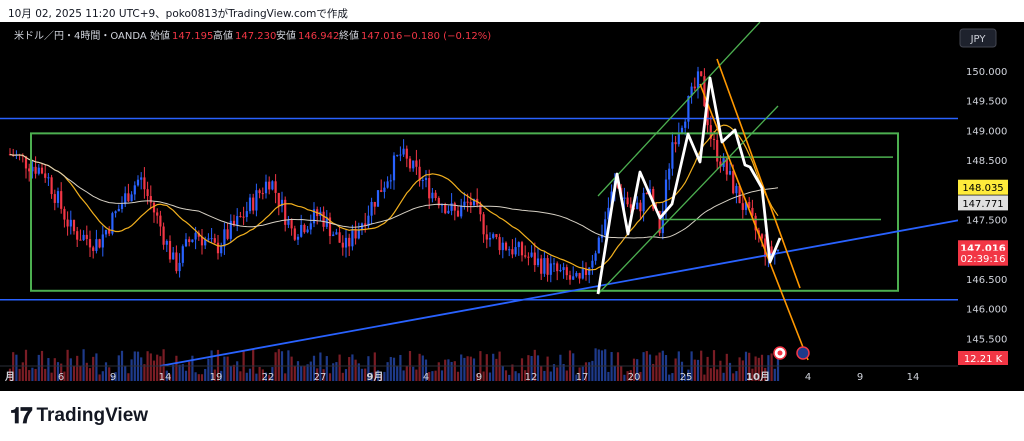 The image size is (1024, 441). Describe the element at coordinates (479, 377) in the screenshot. I see `time-tick-label: 9` at that location.